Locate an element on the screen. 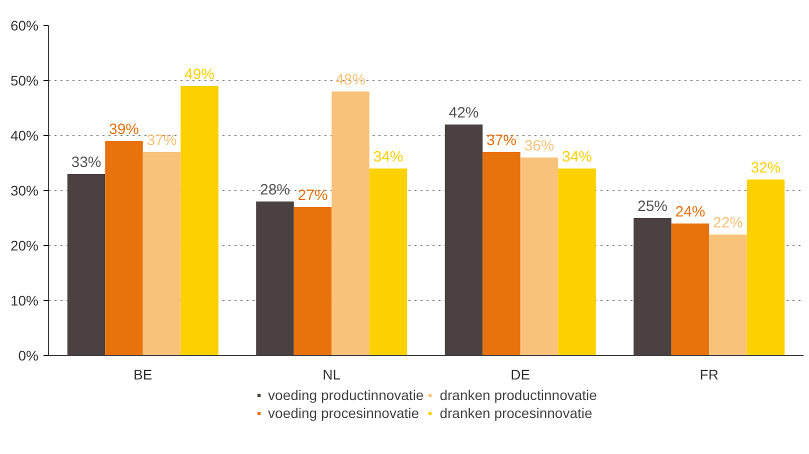  x-tick-label: FR is located at coordinates (709, 374).